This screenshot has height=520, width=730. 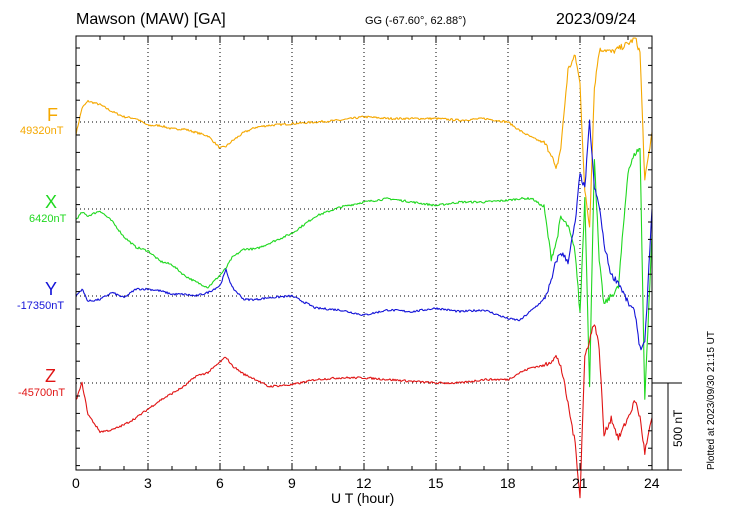 I want to click on series-label-z: Z, so click(x=50, y=376).